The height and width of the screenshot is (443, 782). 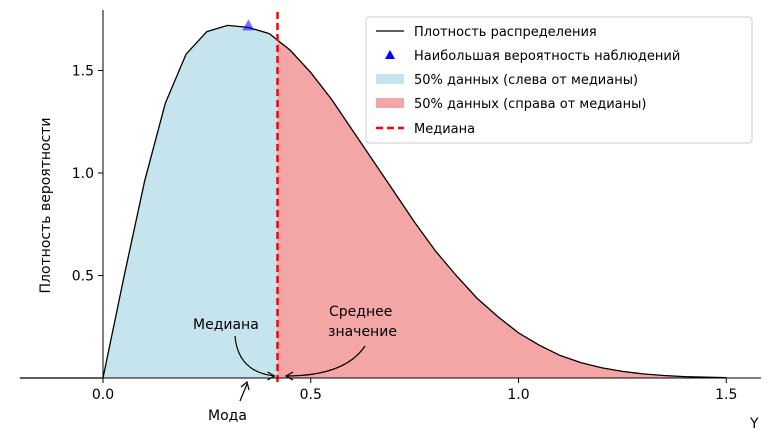 I want to click on median-annotation-label: Медиана, so click(x=226, y=325).